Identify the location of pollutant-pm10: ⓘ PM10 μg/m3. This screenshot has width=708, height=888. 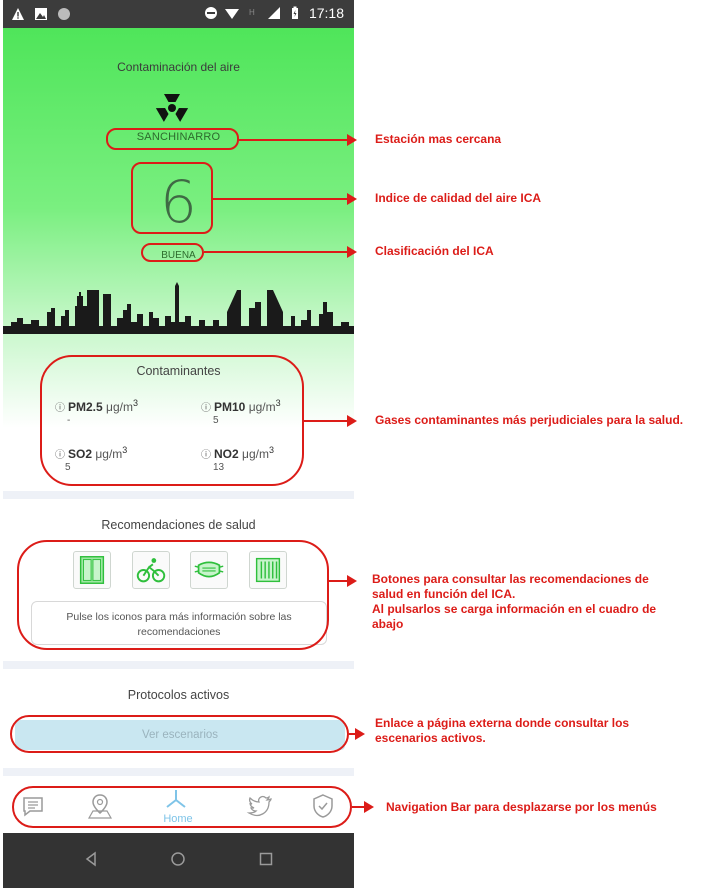
(241, 406).